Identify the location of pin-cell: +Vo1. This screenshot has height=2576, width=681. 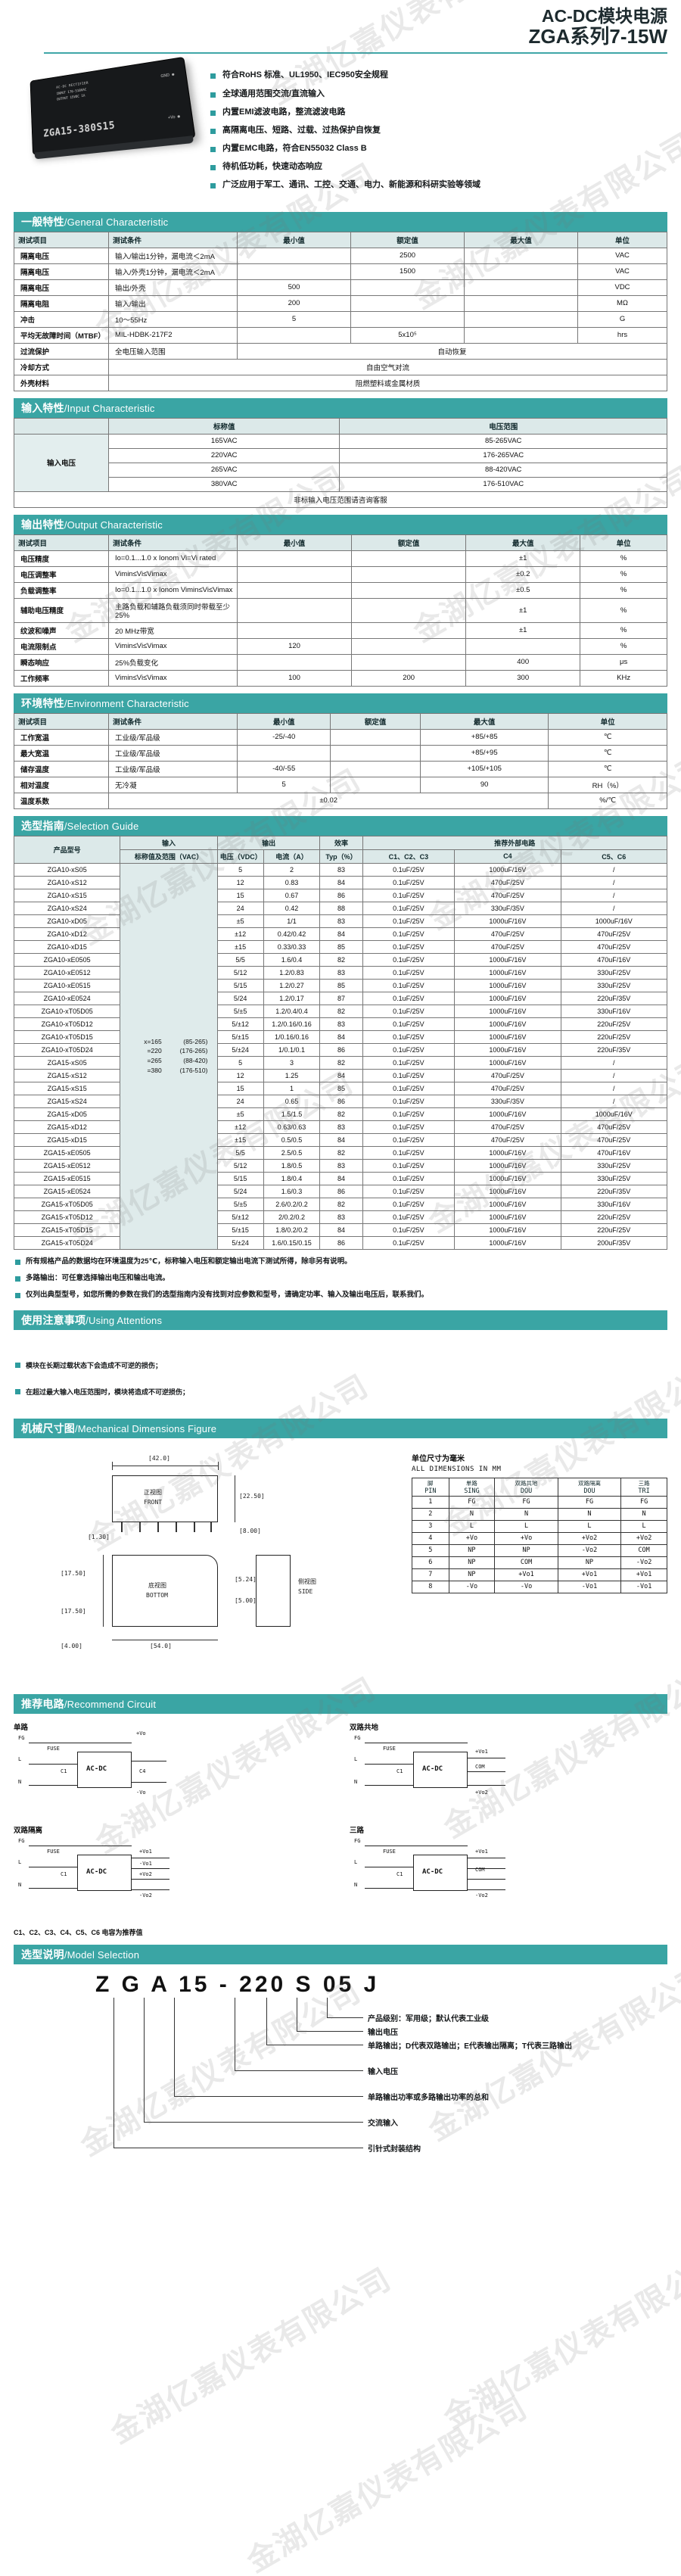
(589, 1574).